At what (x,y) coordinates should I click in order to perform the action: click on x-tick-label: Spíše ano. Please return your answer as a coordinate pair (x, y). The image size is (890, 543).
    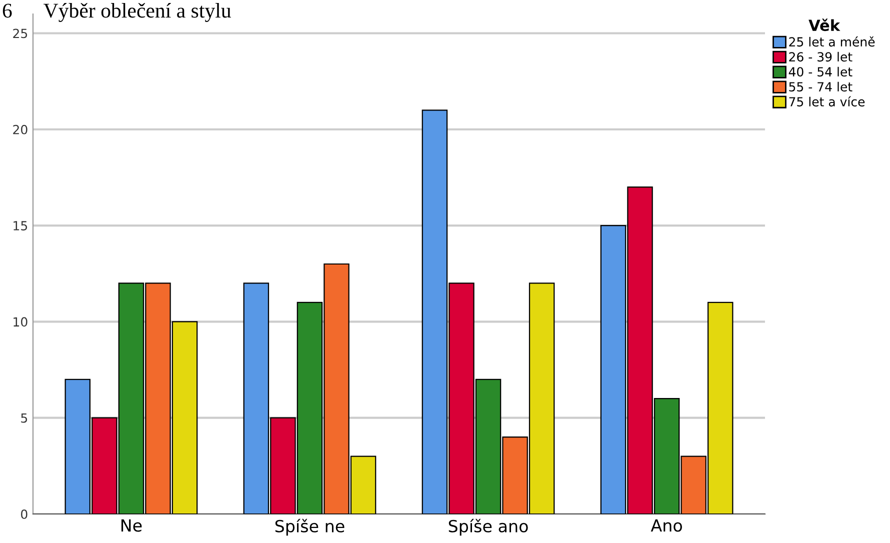
    Looking at the image, I should click on (488, 527).